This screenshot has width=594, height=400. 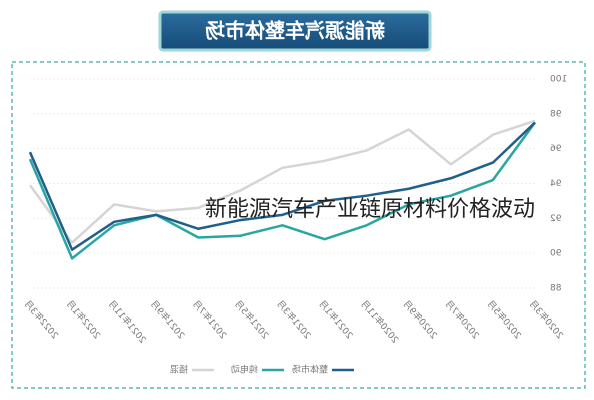 What do you see at coordinates (504, 319) in the screenshot?
I see `x-tick-label: 2020年5月` at bounding box center [504, 319].